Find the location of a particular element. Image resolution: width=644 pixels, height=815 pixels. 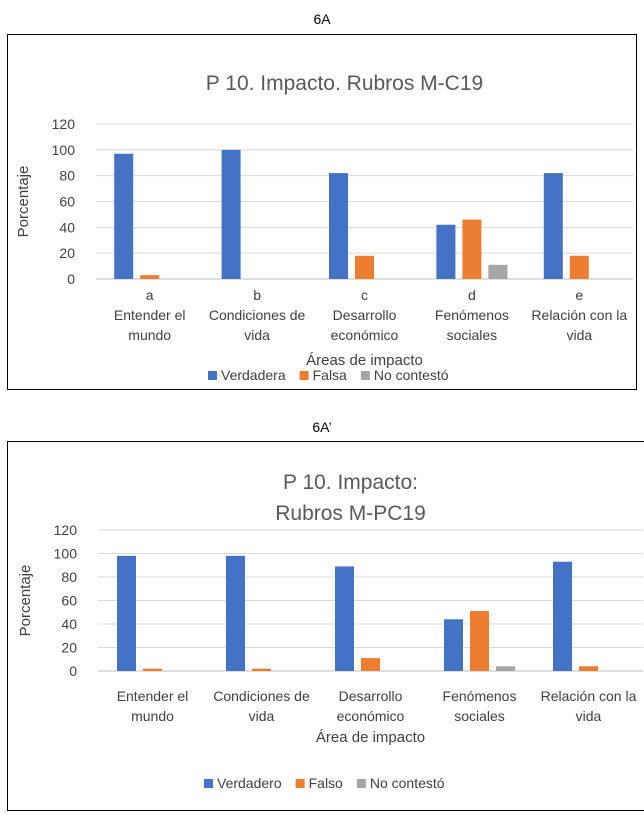

x-axis-label: Área de impacto is located at coordinates (370, 737).